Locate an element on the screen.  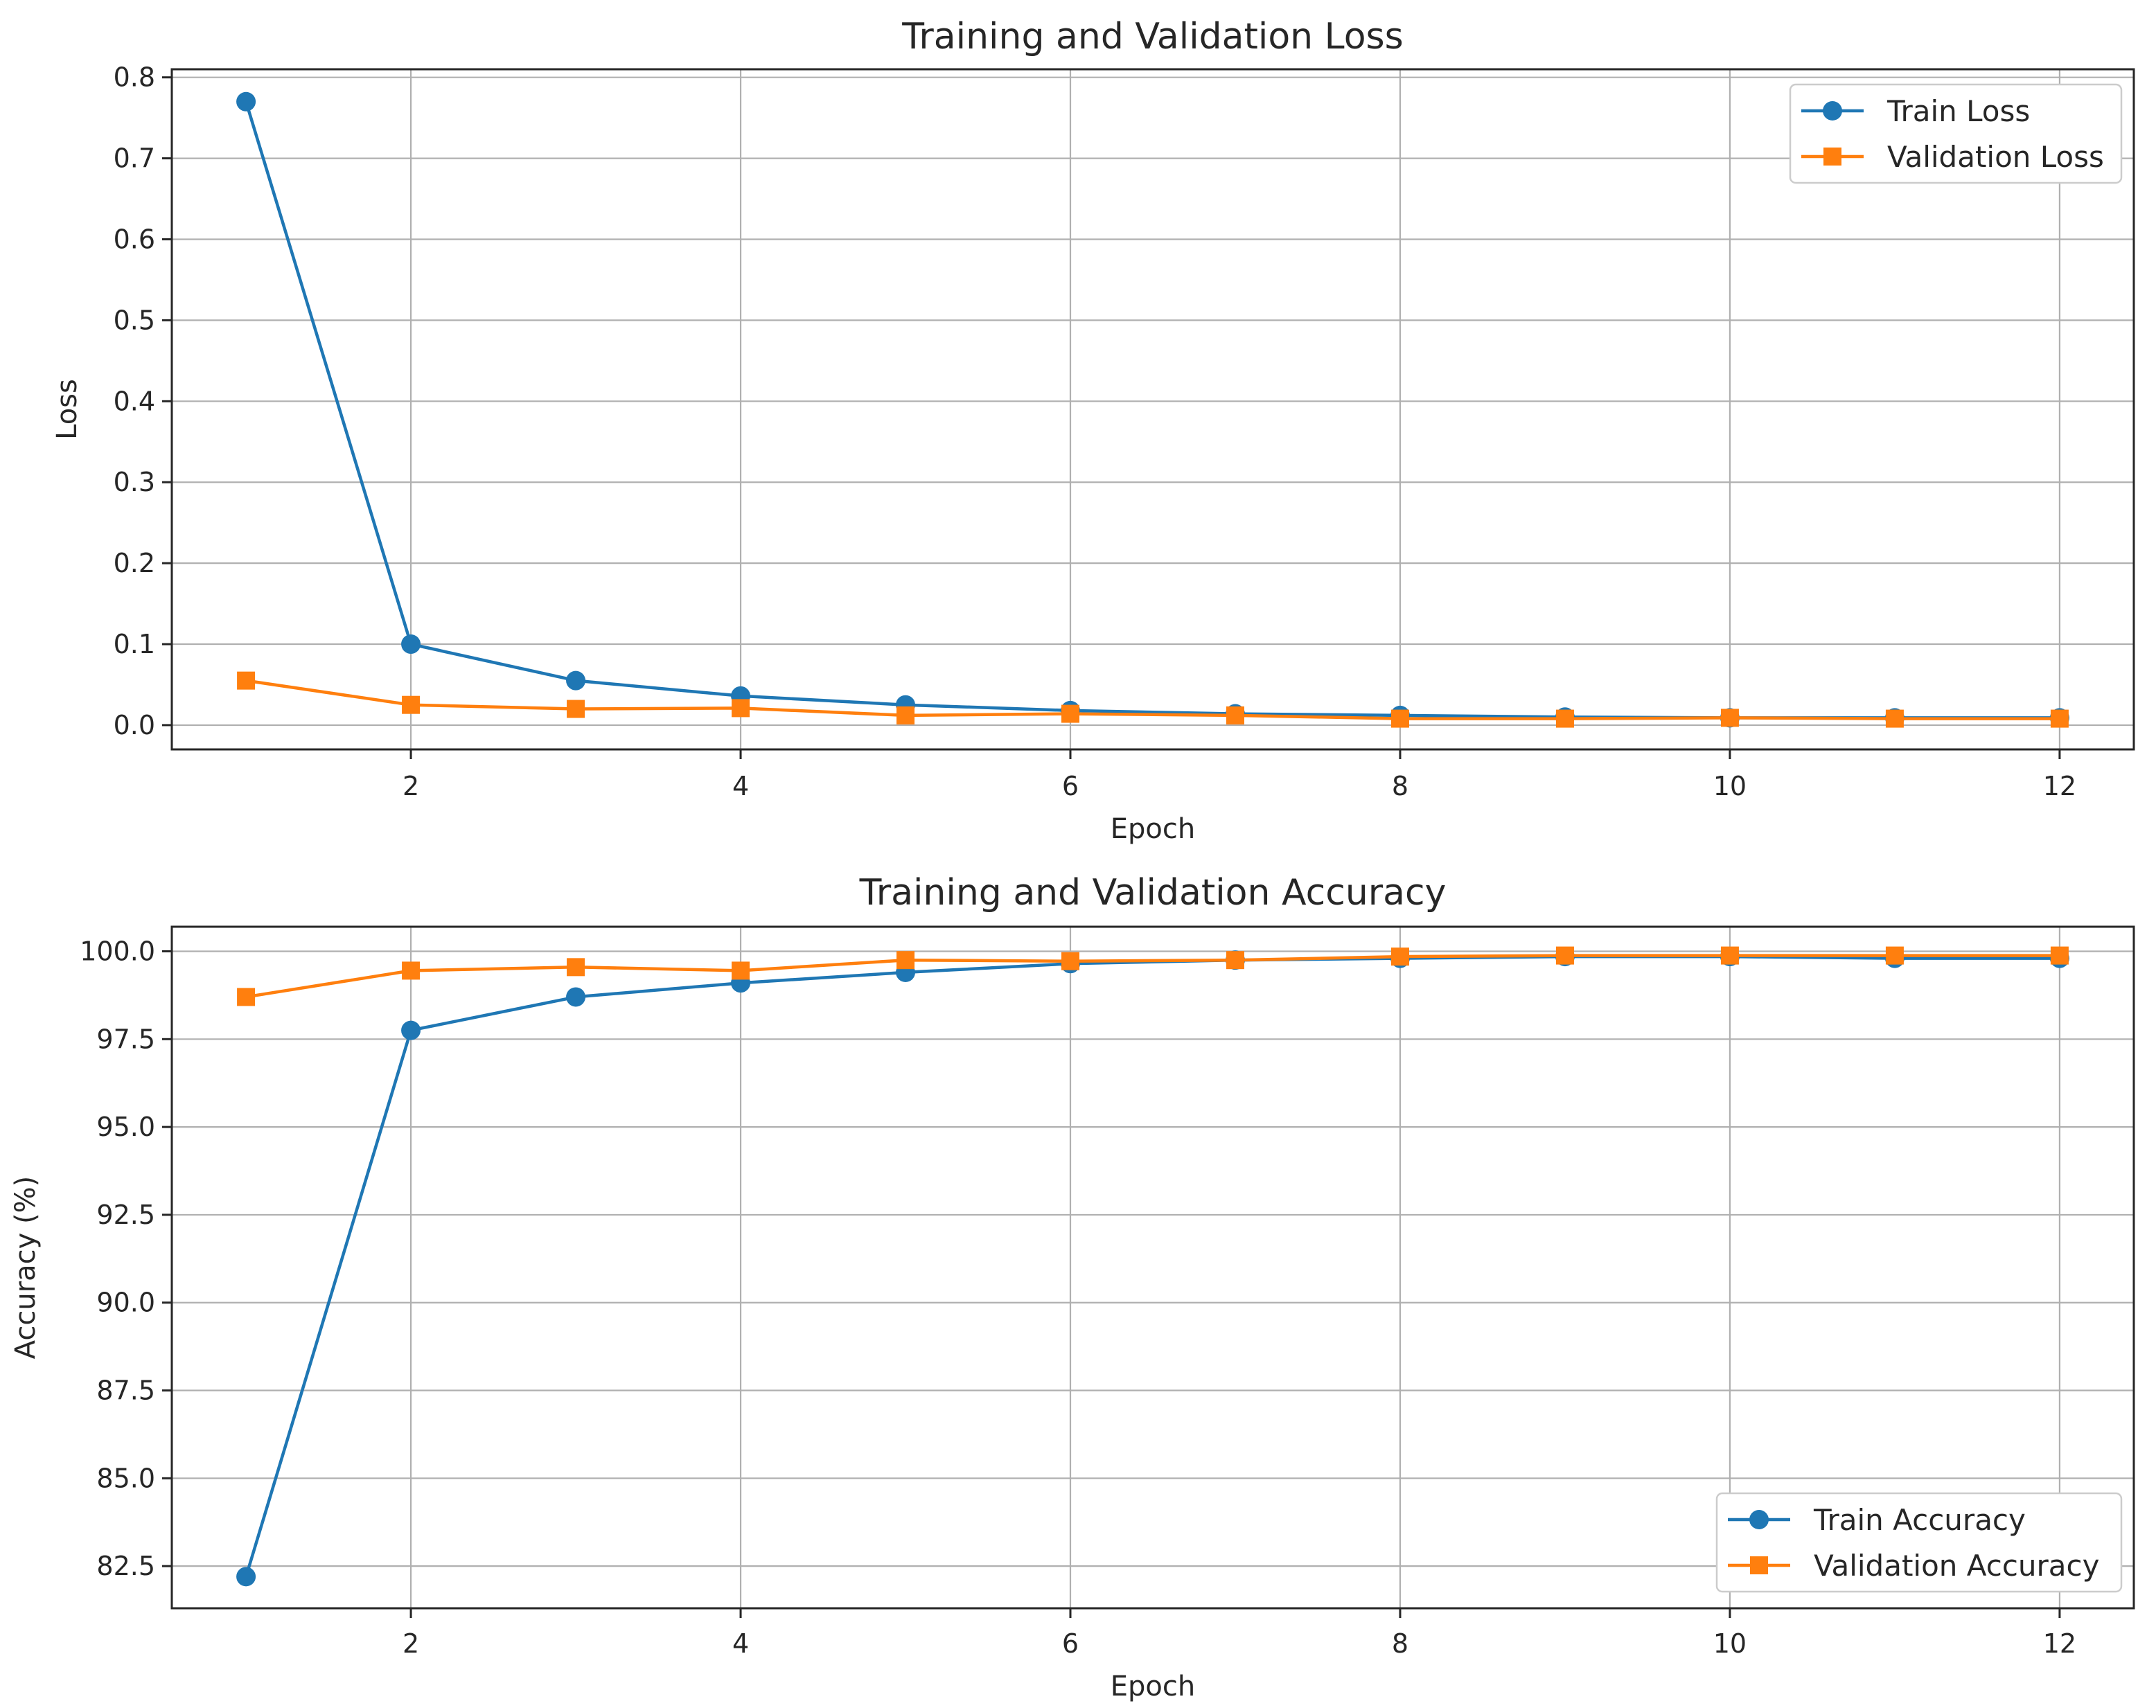
y-tick-label: 90.0 is located at coordinates (125, 1303).